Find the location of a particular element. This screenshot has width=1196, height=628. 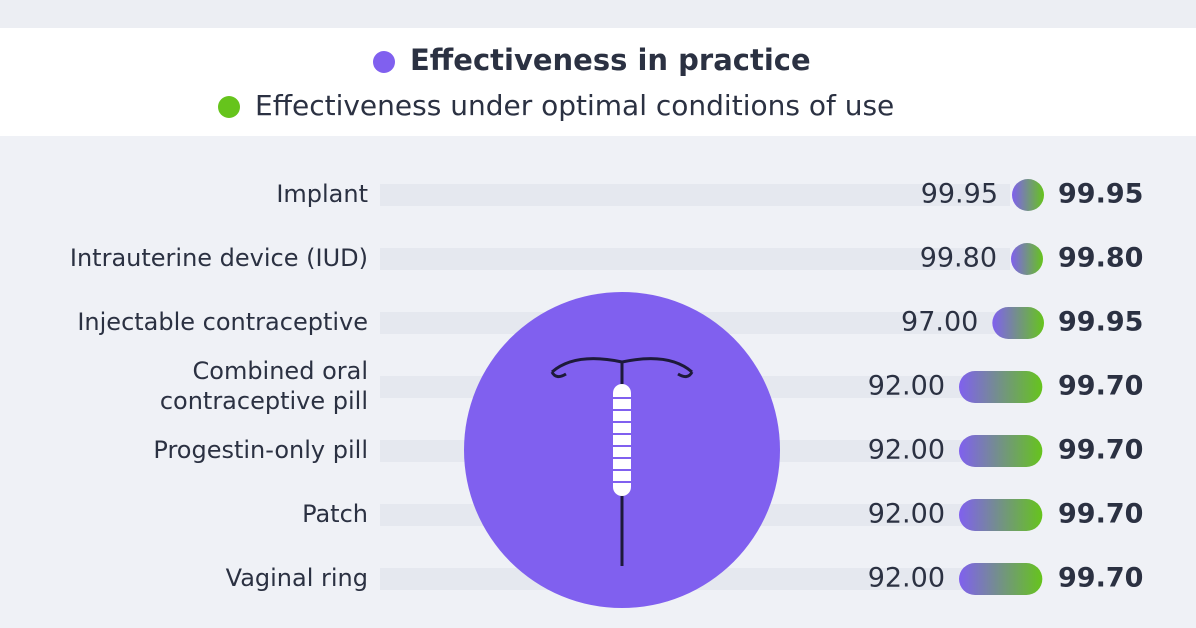

category-label: Implant is located at coordinates (322, 194).